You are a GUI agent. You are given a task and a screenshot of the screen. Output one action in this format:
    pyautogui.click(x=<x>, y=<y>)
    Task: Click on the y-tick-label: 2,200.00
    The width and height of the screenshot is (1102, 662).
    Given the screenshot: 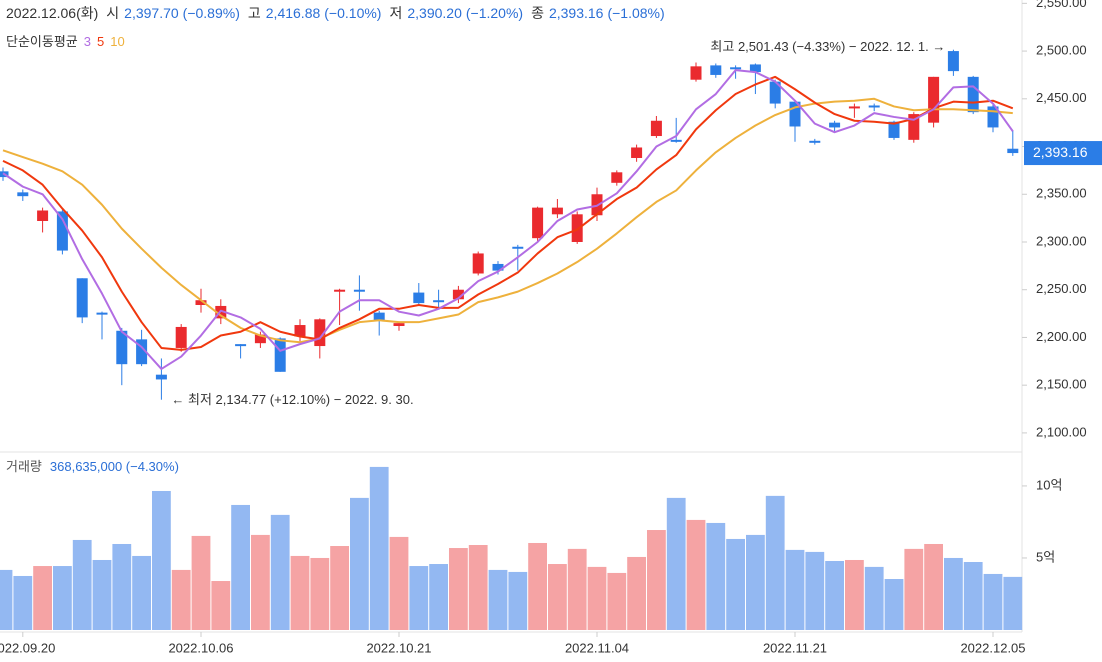 What is the action you would take?
    pyautogui.click(x=1061, y=336)
    